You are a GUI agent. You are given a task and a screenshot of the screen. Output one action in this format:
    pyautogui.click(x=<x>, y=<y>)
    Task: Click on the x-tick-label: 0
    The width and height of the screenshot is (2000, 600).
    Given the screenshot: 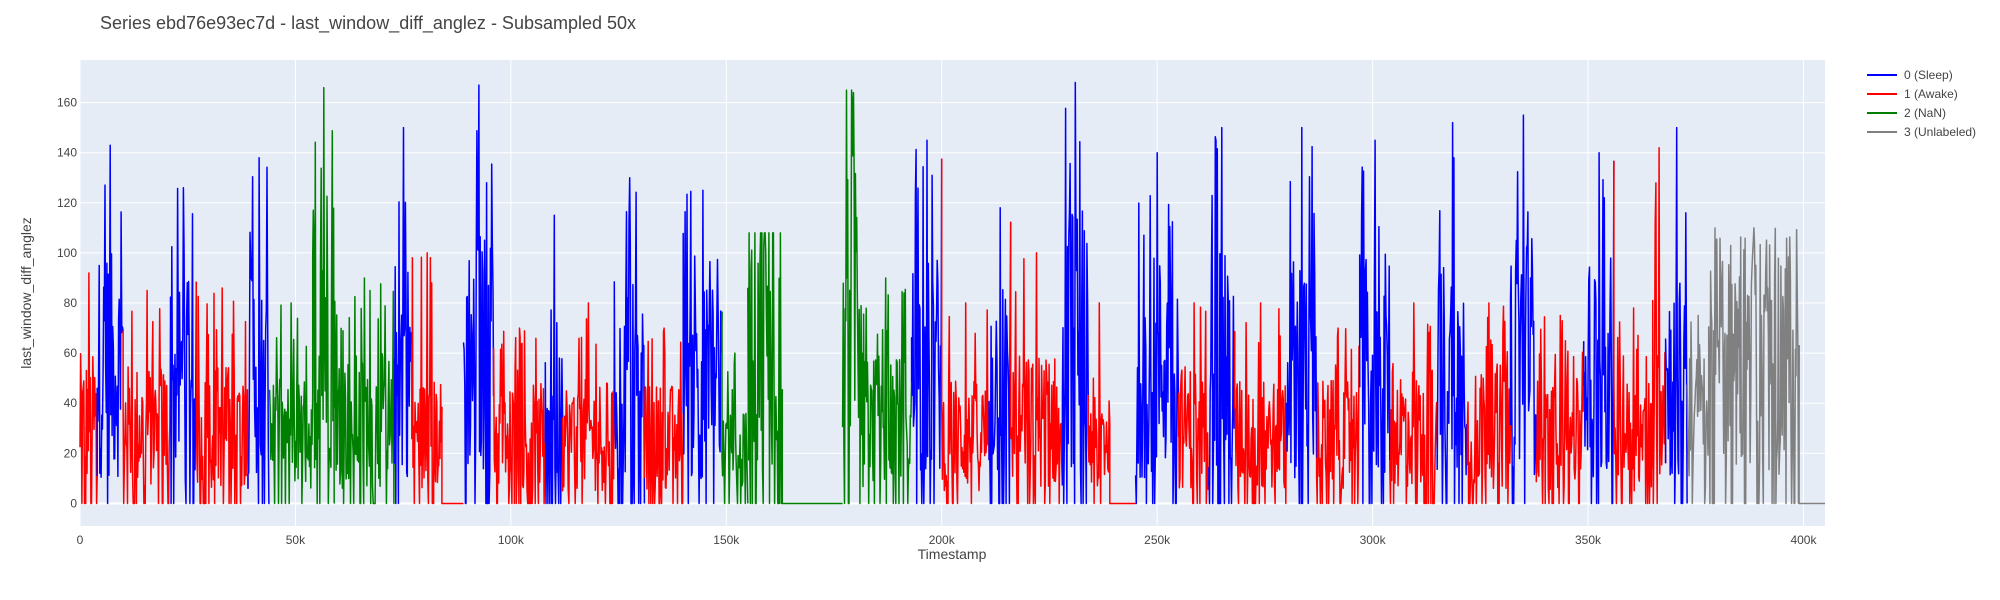 What is the action you would take?
    pyautogui.click(x=80, y=540)
    